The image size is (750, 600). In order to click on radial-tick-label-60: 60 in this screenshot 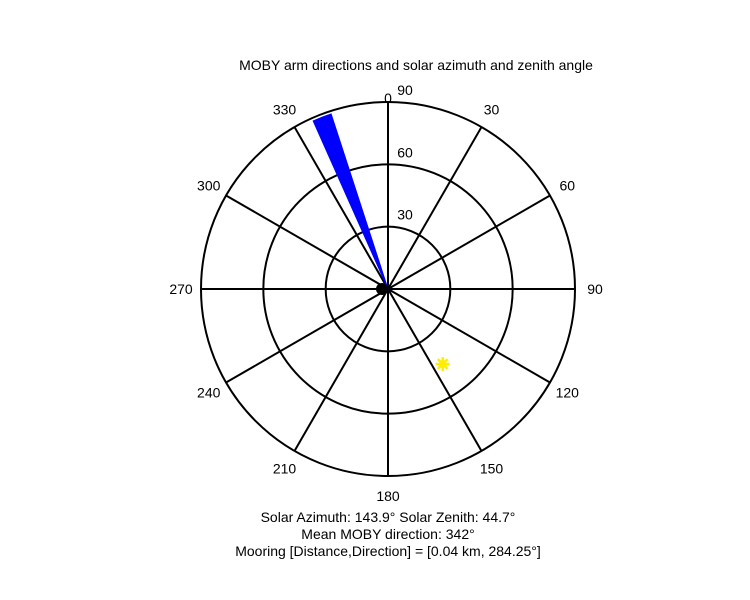, I will do `click(405, 152)`.